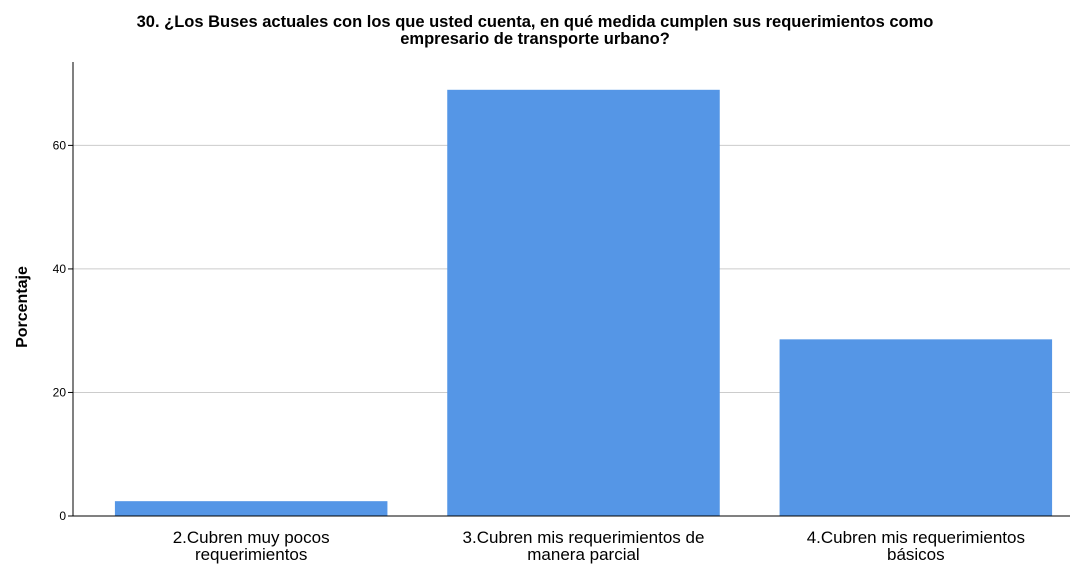 The height and width of the screenshot is (566, 1070). What do you see at coordinates (62, 516) in the screenshot?
I see `y-tick-label: 0` at bounding box center [62, 516].